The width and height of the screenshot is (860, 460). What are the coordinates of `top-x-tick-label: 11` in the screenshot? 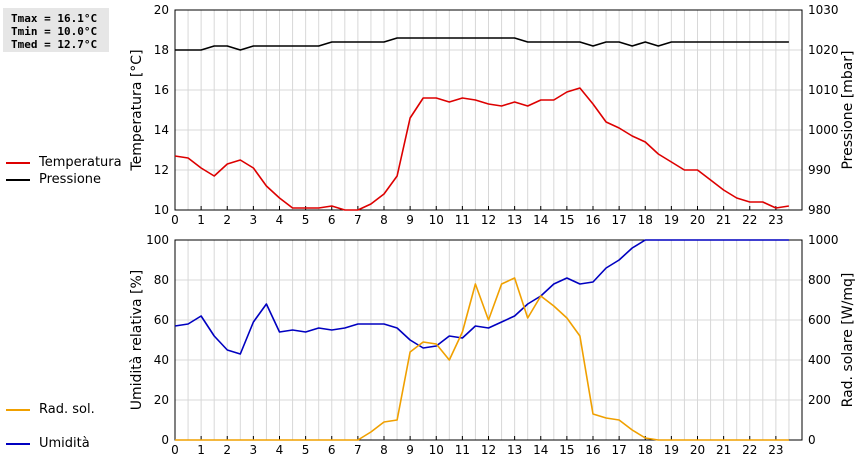 It's located at (462, 220).